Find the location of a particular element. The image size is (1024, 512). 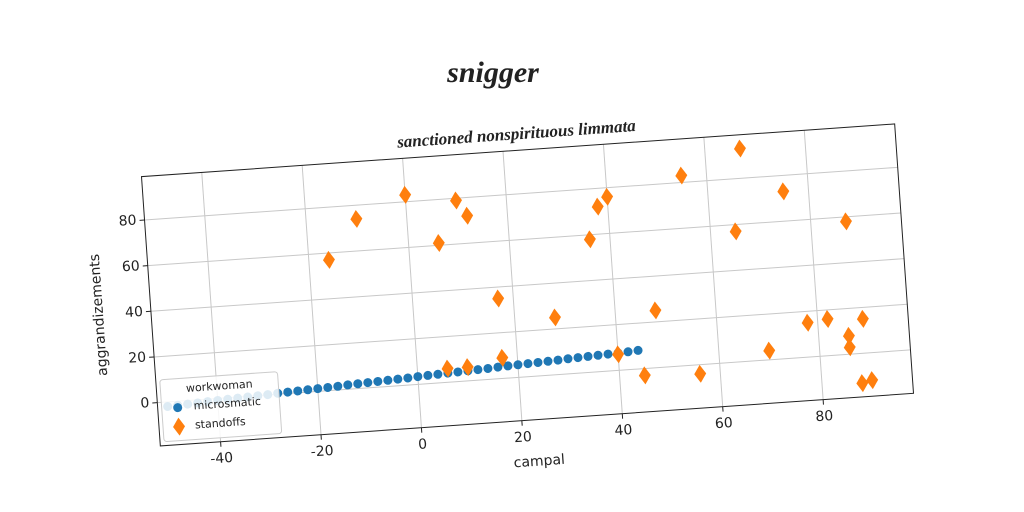

x-tick-label: 60 is located at coordinates (723, 423).